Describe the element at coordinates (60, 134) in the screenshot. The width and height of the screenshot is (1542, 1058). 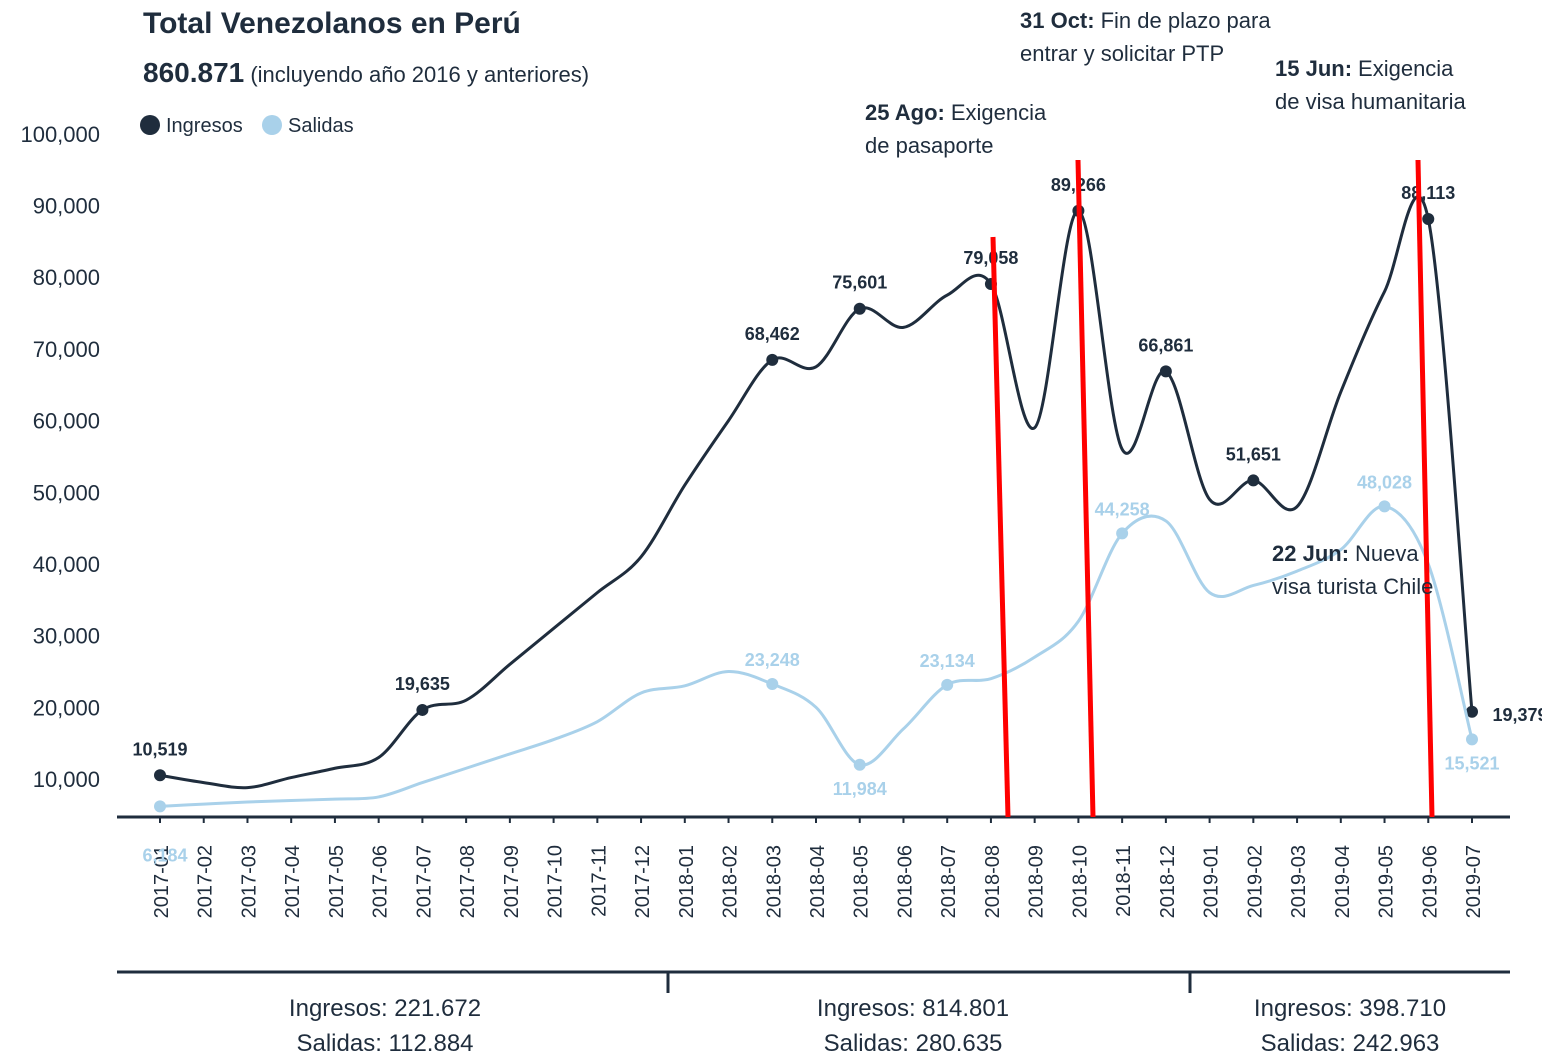
I see `y-tick-label: 100,000` at that location.